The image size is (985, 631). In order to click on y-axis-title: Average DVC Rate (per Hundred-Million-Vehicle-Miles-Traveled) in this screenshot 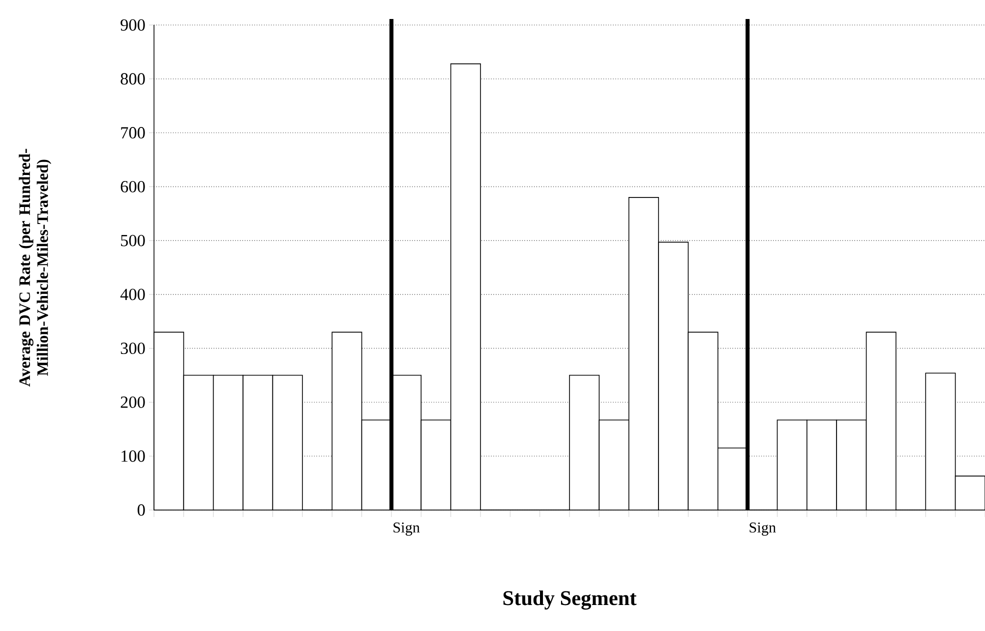, I will do `click(35, 267)`.